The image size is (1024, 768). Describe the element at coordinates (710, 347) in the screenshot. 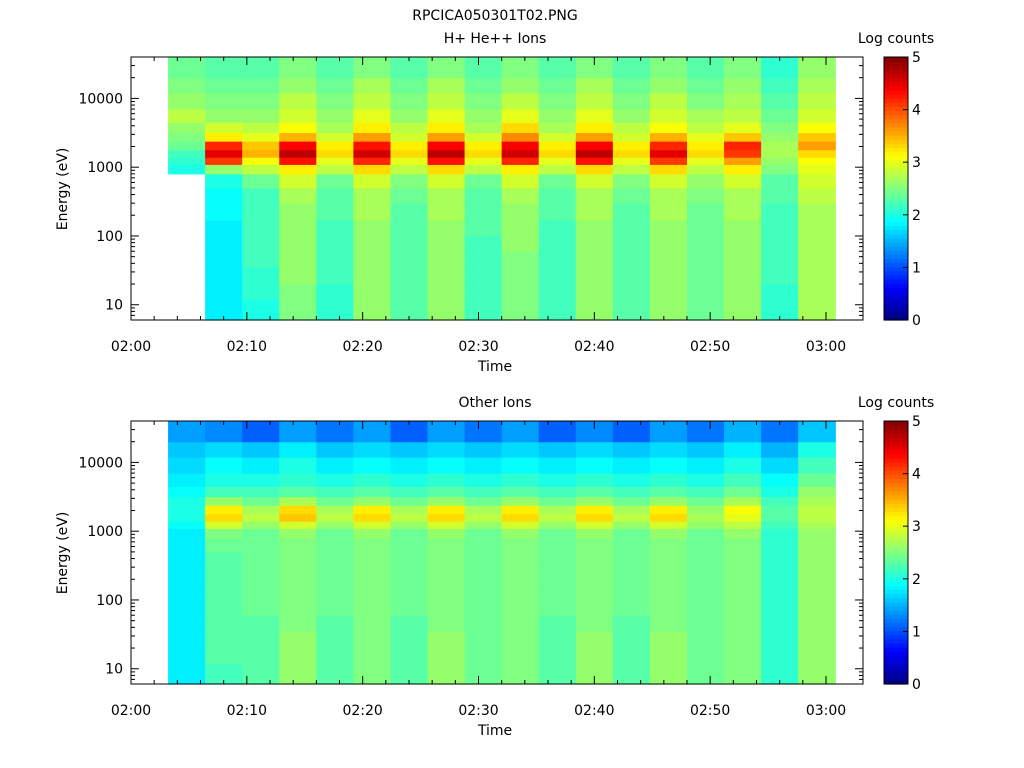

I see `x-tick-label: 02:50` at that location.